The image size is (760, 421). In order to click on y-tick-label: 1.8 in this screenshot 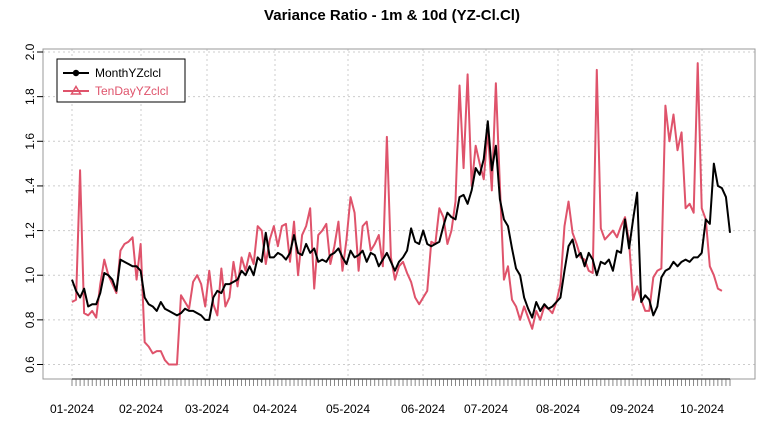, I will do `click(30, 96)`.